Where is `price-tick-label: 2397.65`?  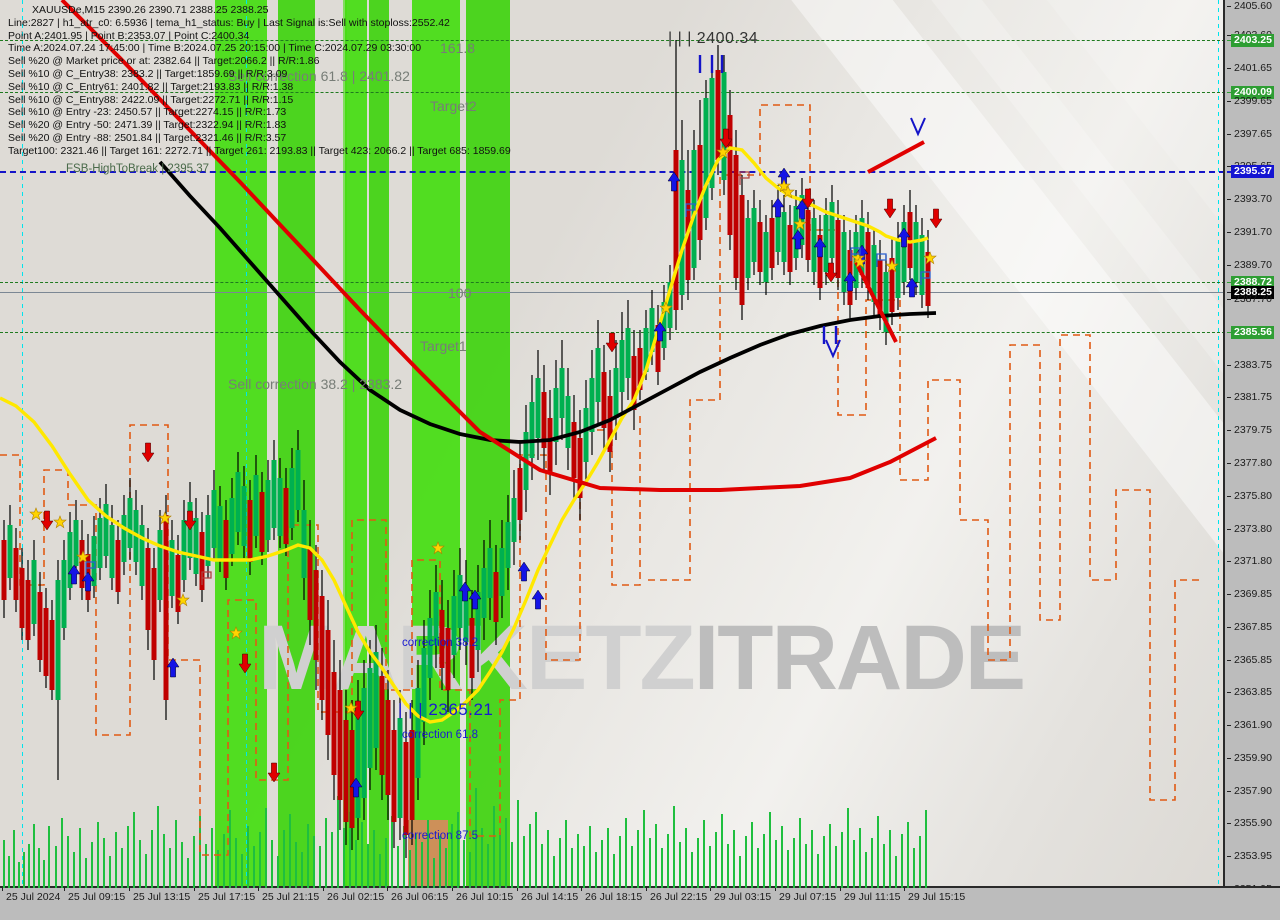 price-tick-label: 2397.65 is located at coordinates (1253, 134).